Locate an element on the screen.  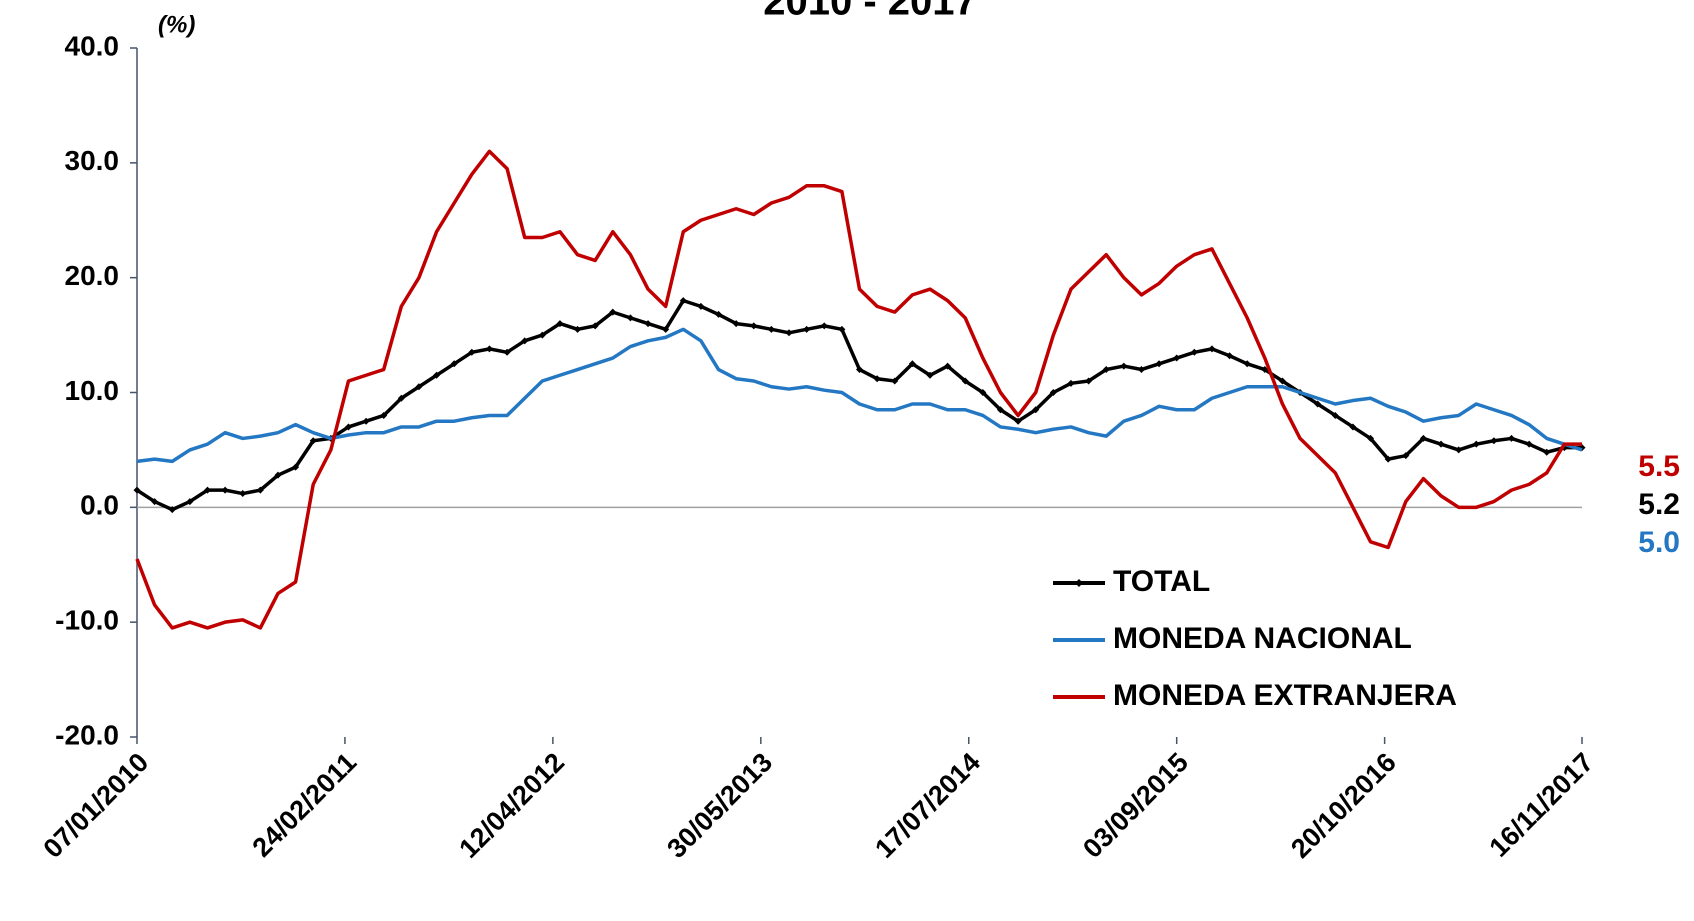
x-tick-label: 16/11/2017 is located at coordinates (1542, 805).